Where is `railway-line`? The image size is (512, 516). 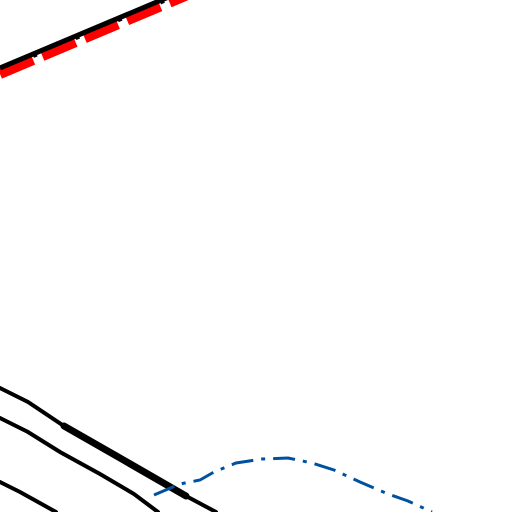
railway-line is located at coordinates (94, 39).